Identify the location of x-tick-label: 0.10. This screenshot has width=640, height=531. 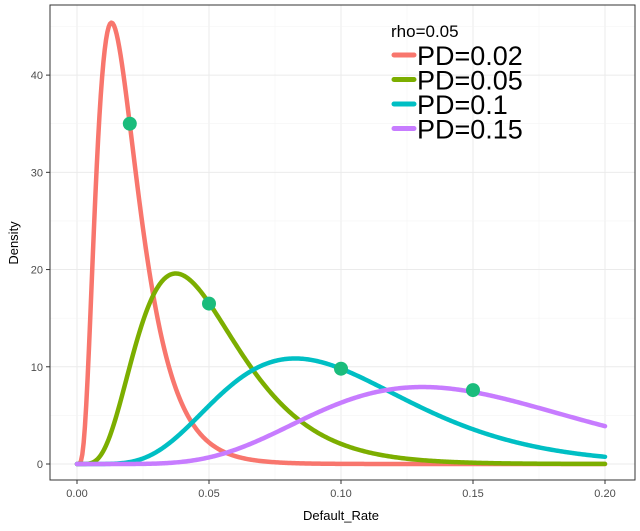
(340, 494).